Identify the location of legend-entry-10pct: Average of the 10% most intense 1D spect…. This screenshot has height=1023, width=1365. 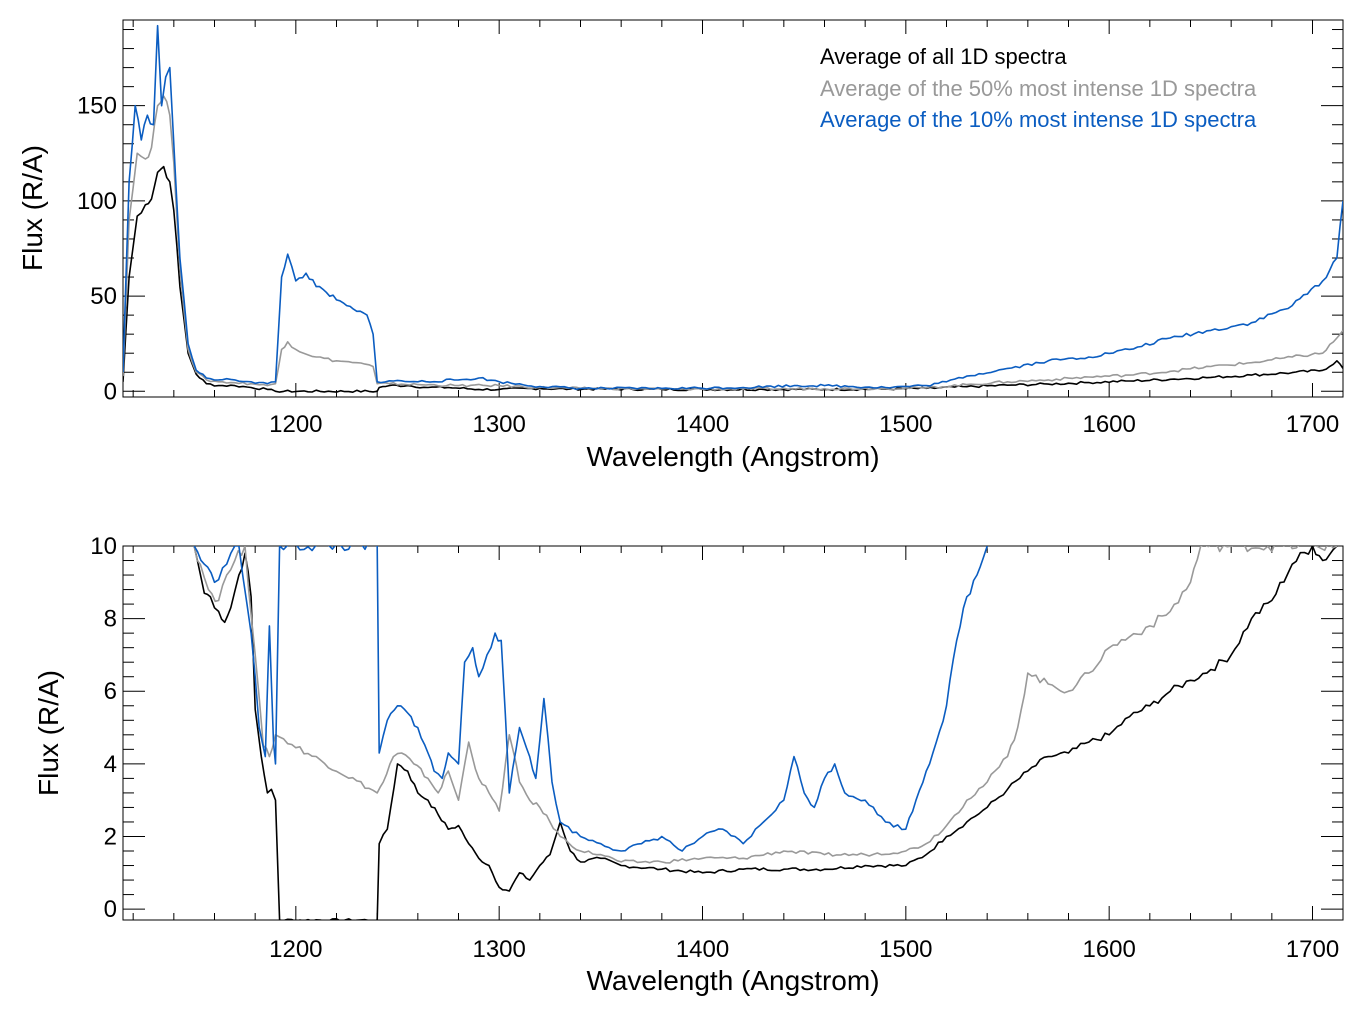
(1038, 119).